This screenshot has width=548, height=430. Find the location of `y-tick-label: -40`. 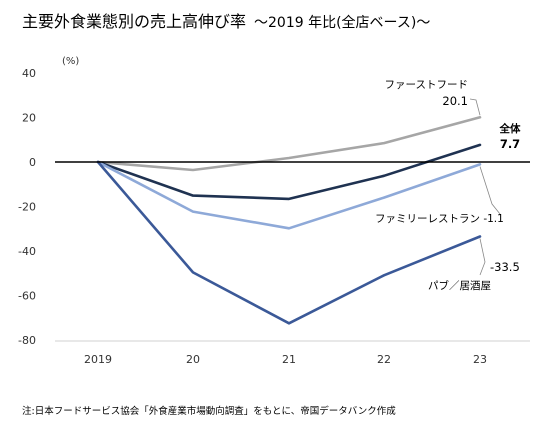

y-tick-label: -40 is located at coordinates (27, 251).